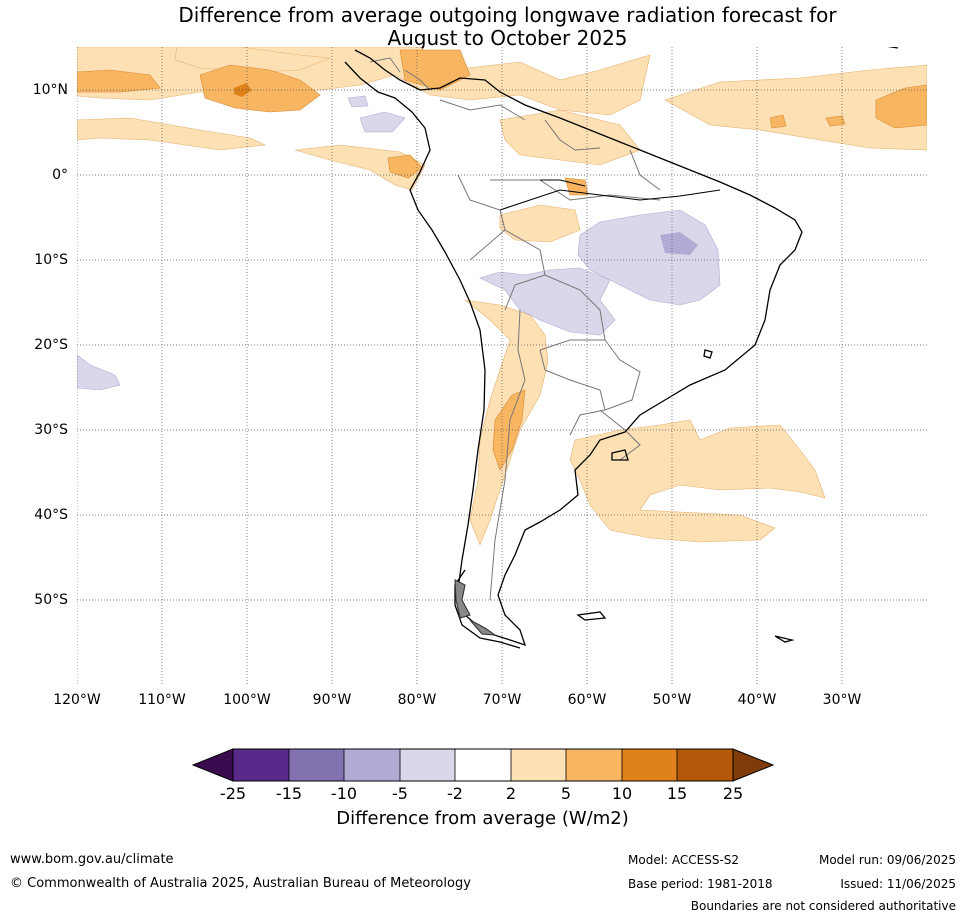 The height and width of the screenshot is (919, 965). What do you see at coordinates (417, 700) in the screenshot?
I see `lon-label-80w: 80°W` at bounding box center [417, 700].